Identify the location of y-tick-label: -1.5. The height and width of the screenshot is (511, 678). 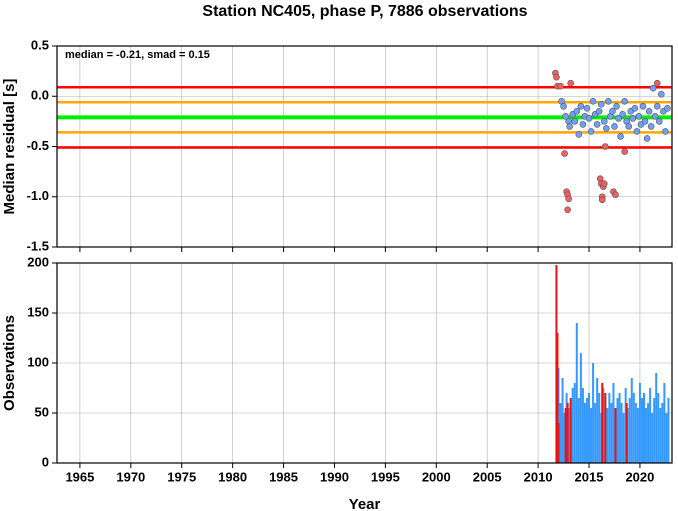
(38, 245).